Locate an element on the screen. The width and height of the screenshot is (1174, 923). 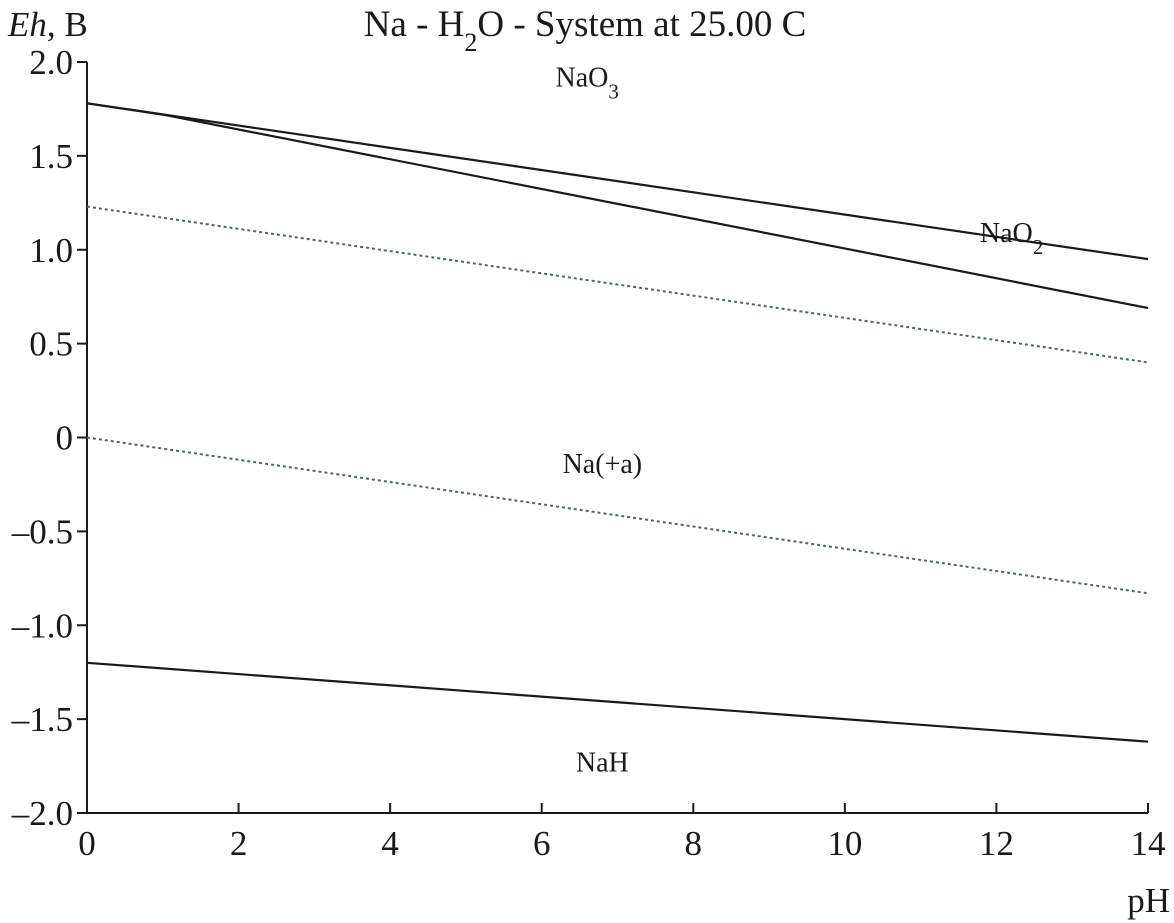
x-tick-label-2: 4 is located at coordinates (390, 843).